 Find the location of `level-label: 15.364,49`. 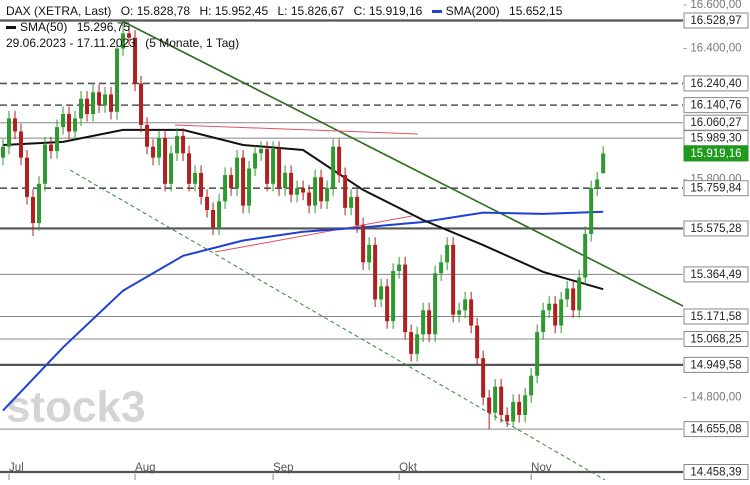

level-label: 15.364,49 is located at coordinates (715, 275).